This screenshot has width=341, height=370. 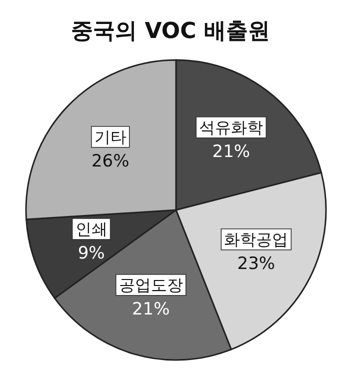 I want to click on data-label: 26%, so click(x=110, y=161).